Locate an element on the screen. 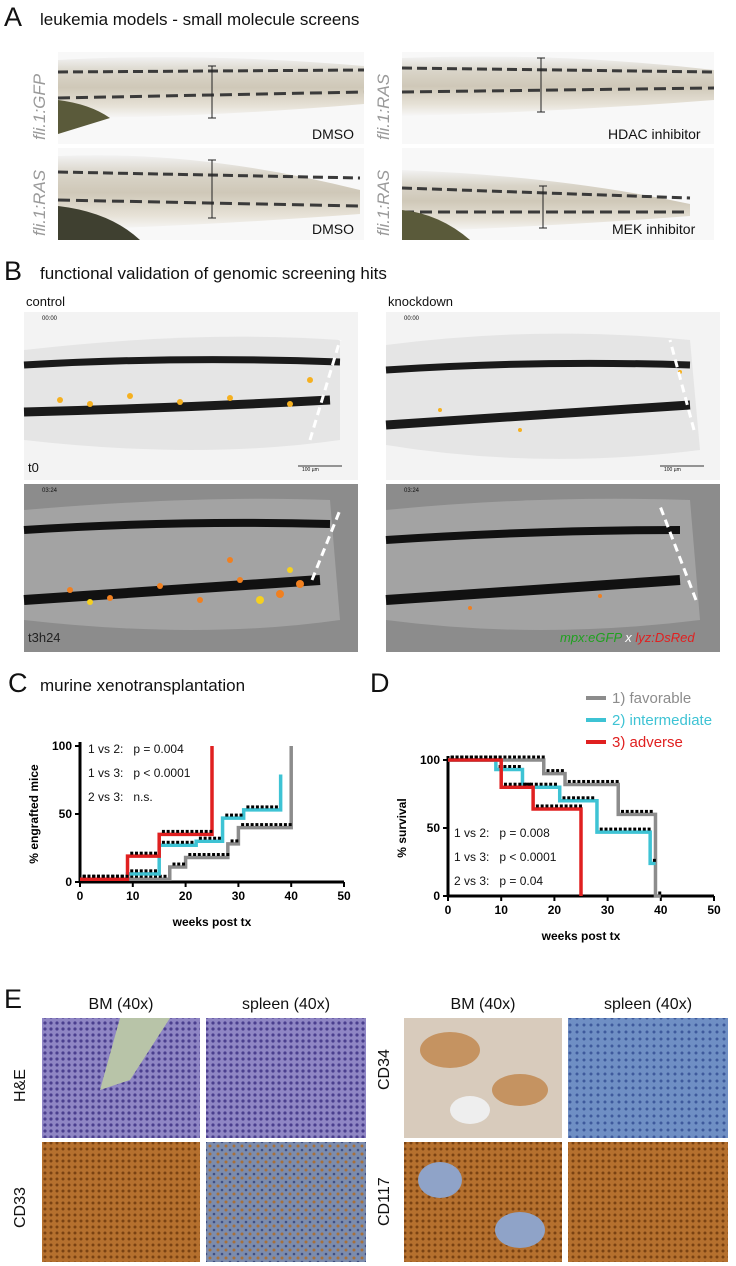 Image resolution: width=736 pixels, height=1266 pixels. histology-spleen-cd33 is located at coordinates (286, 1202).